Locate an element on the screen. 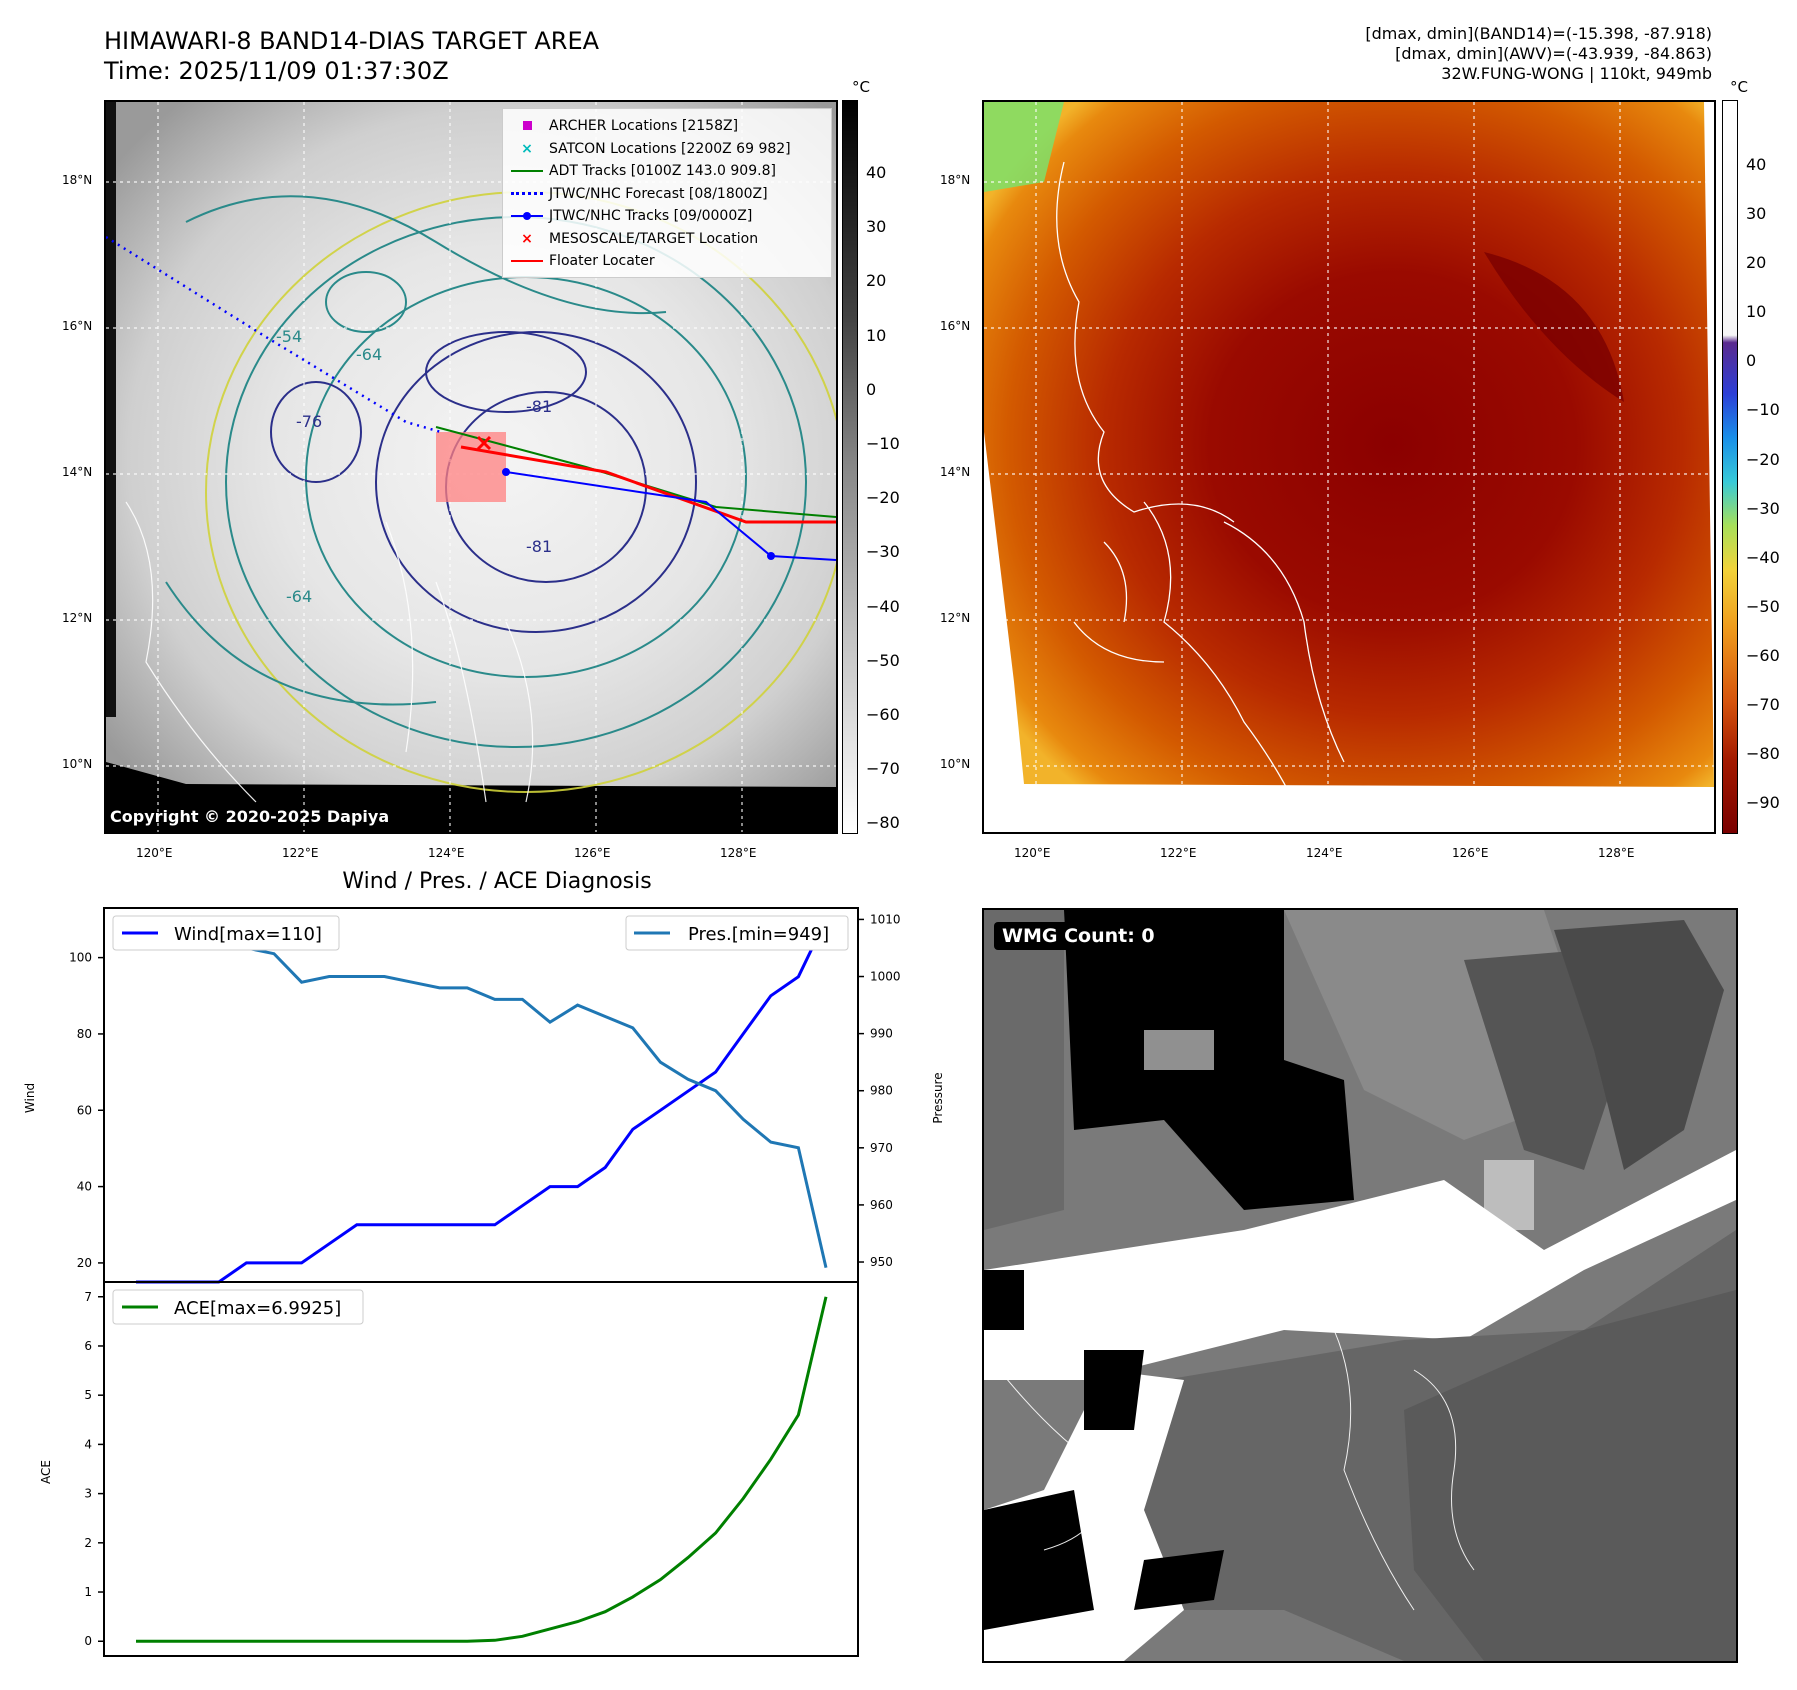 The width and height of the screenshot is (1797, 1690). tick-label: 0 is located at coordinates (88, 1641).